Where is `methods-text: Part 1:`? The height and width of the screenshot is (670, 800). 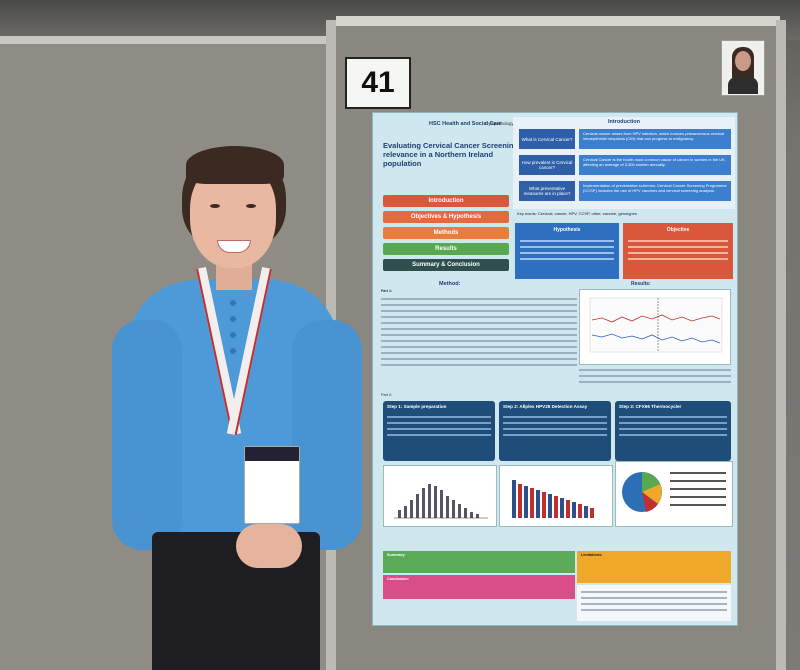 methods-text: Part 1: is located at coordinates (479, 341).